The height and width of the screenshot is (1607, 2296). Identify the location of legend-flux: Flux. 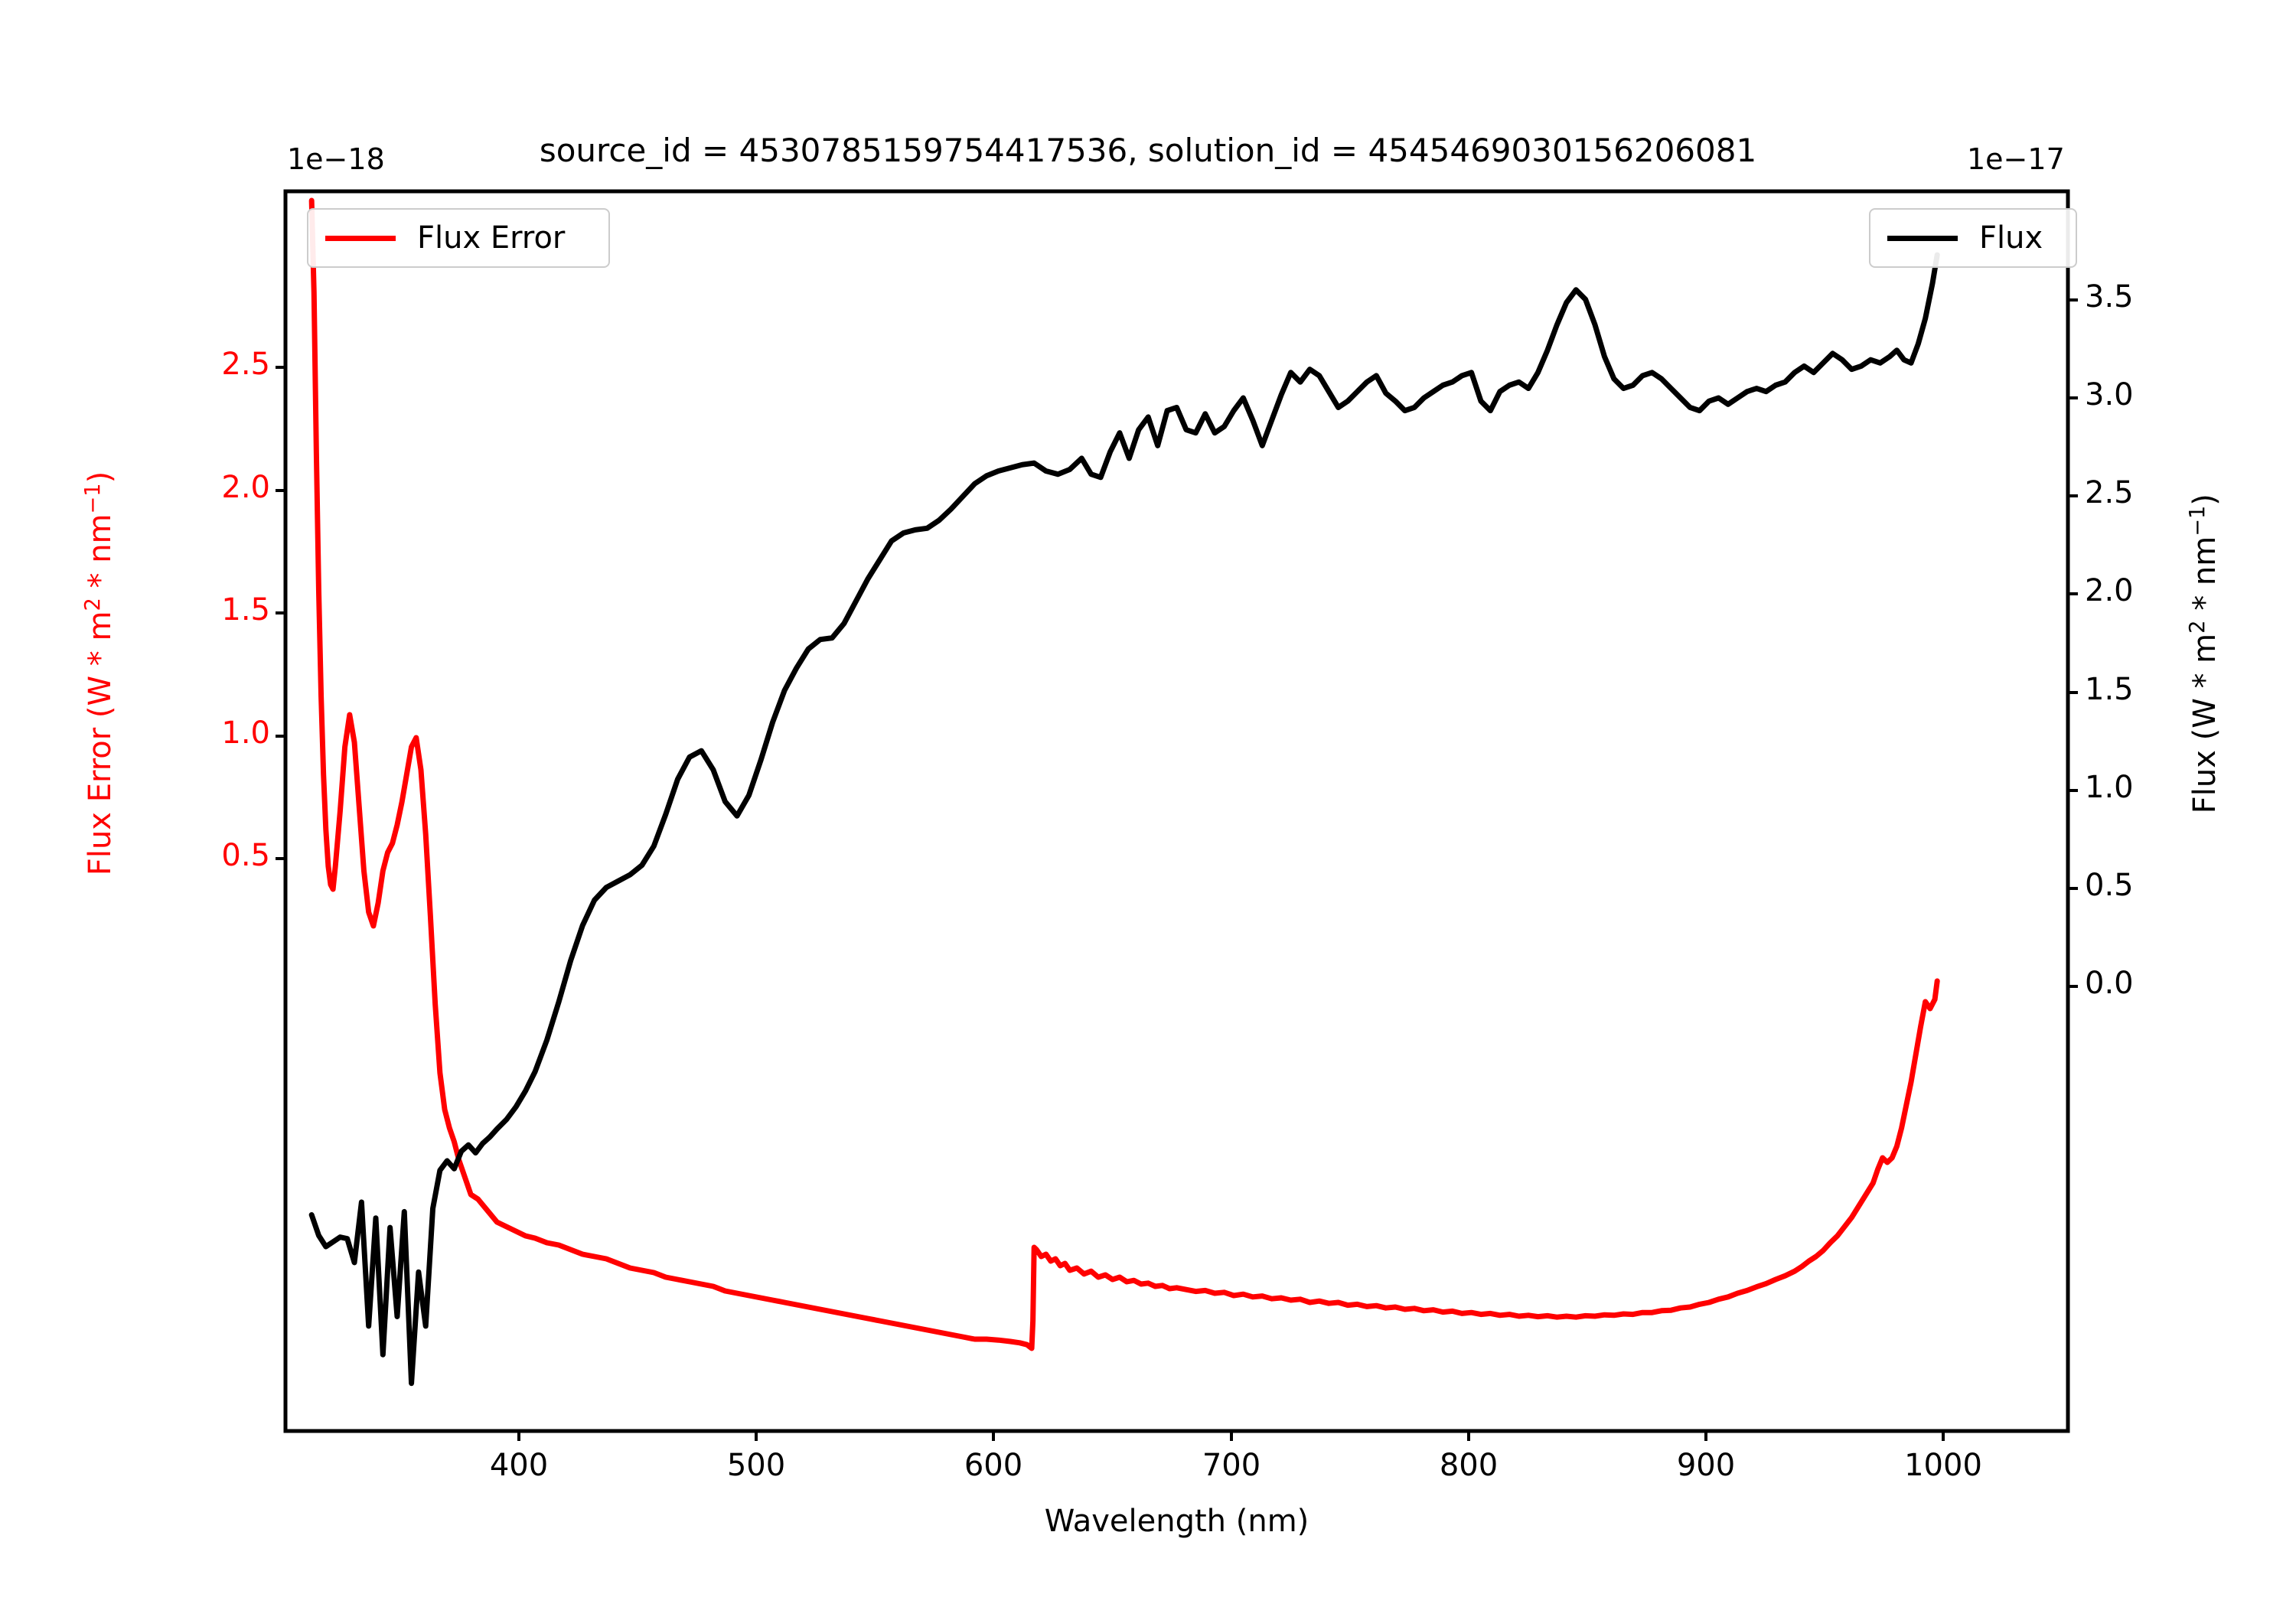
(1973, 238).